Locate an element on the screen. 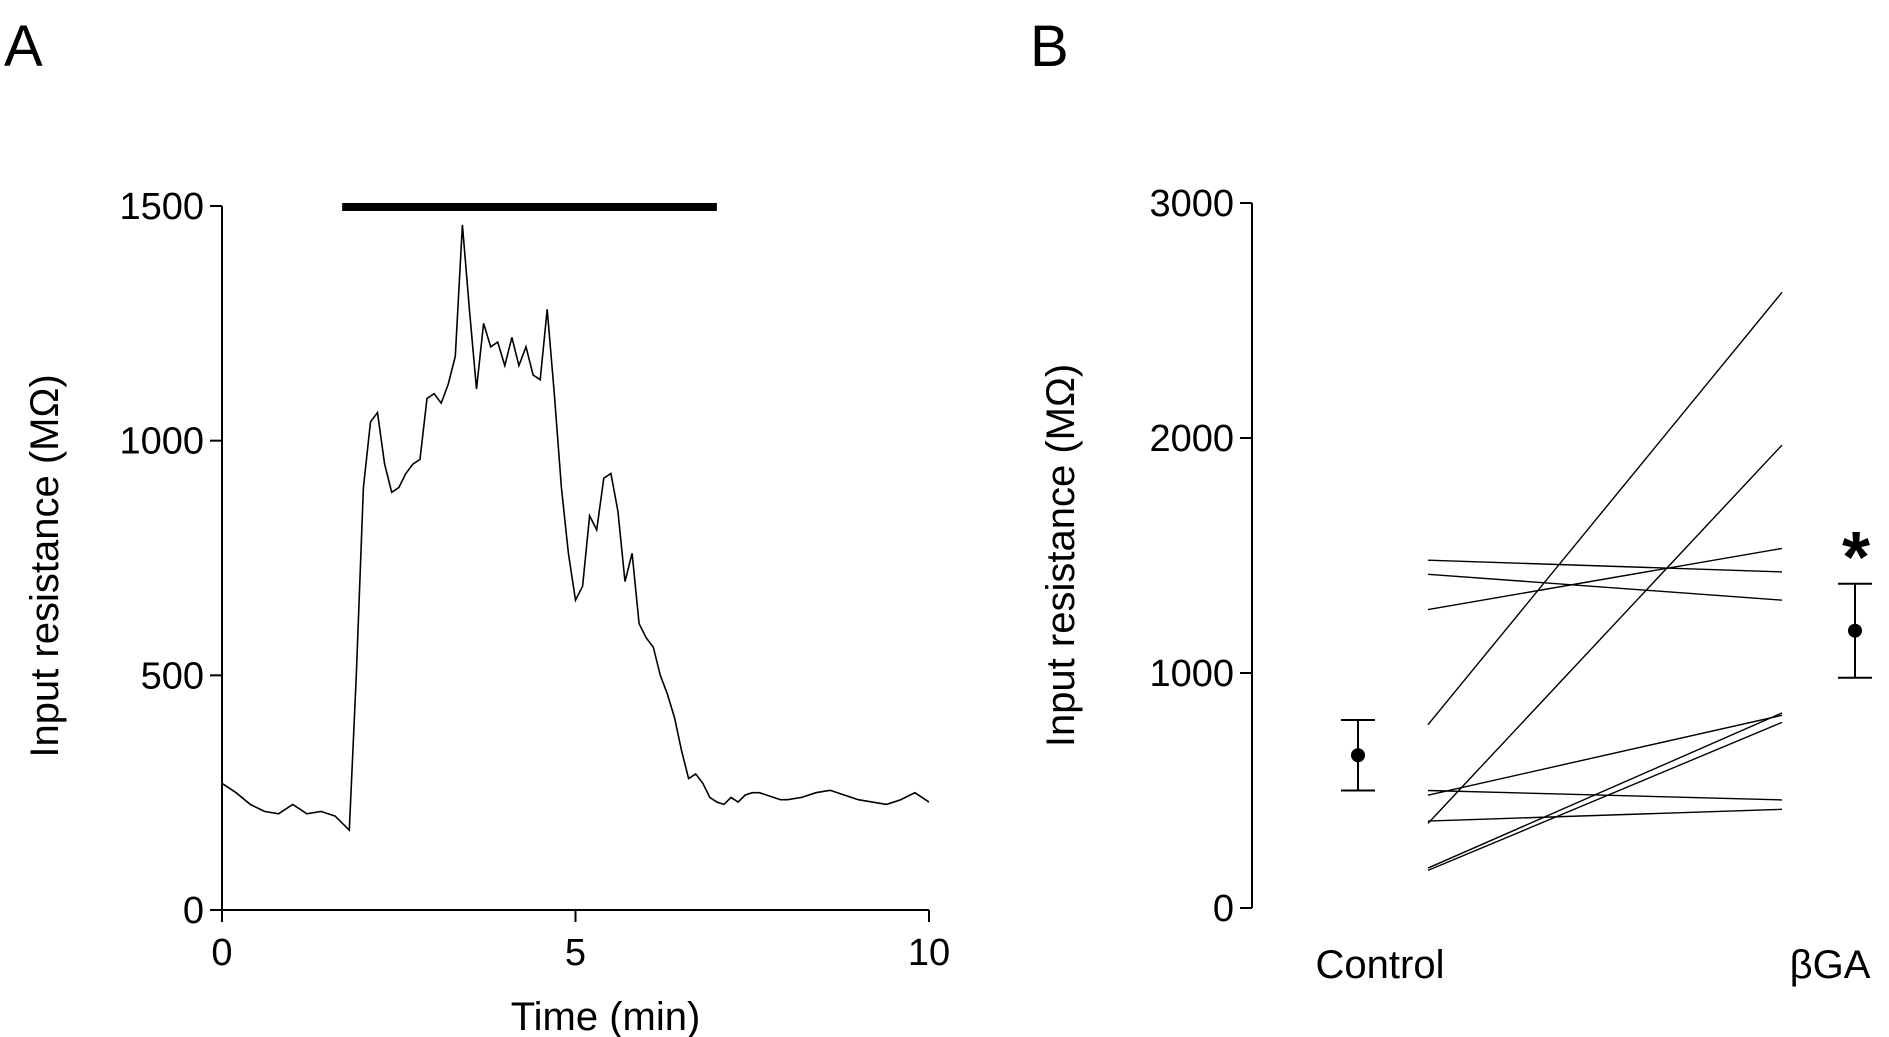  panel-a-y-tick-label: 500 is located at coordinates (172, 676).